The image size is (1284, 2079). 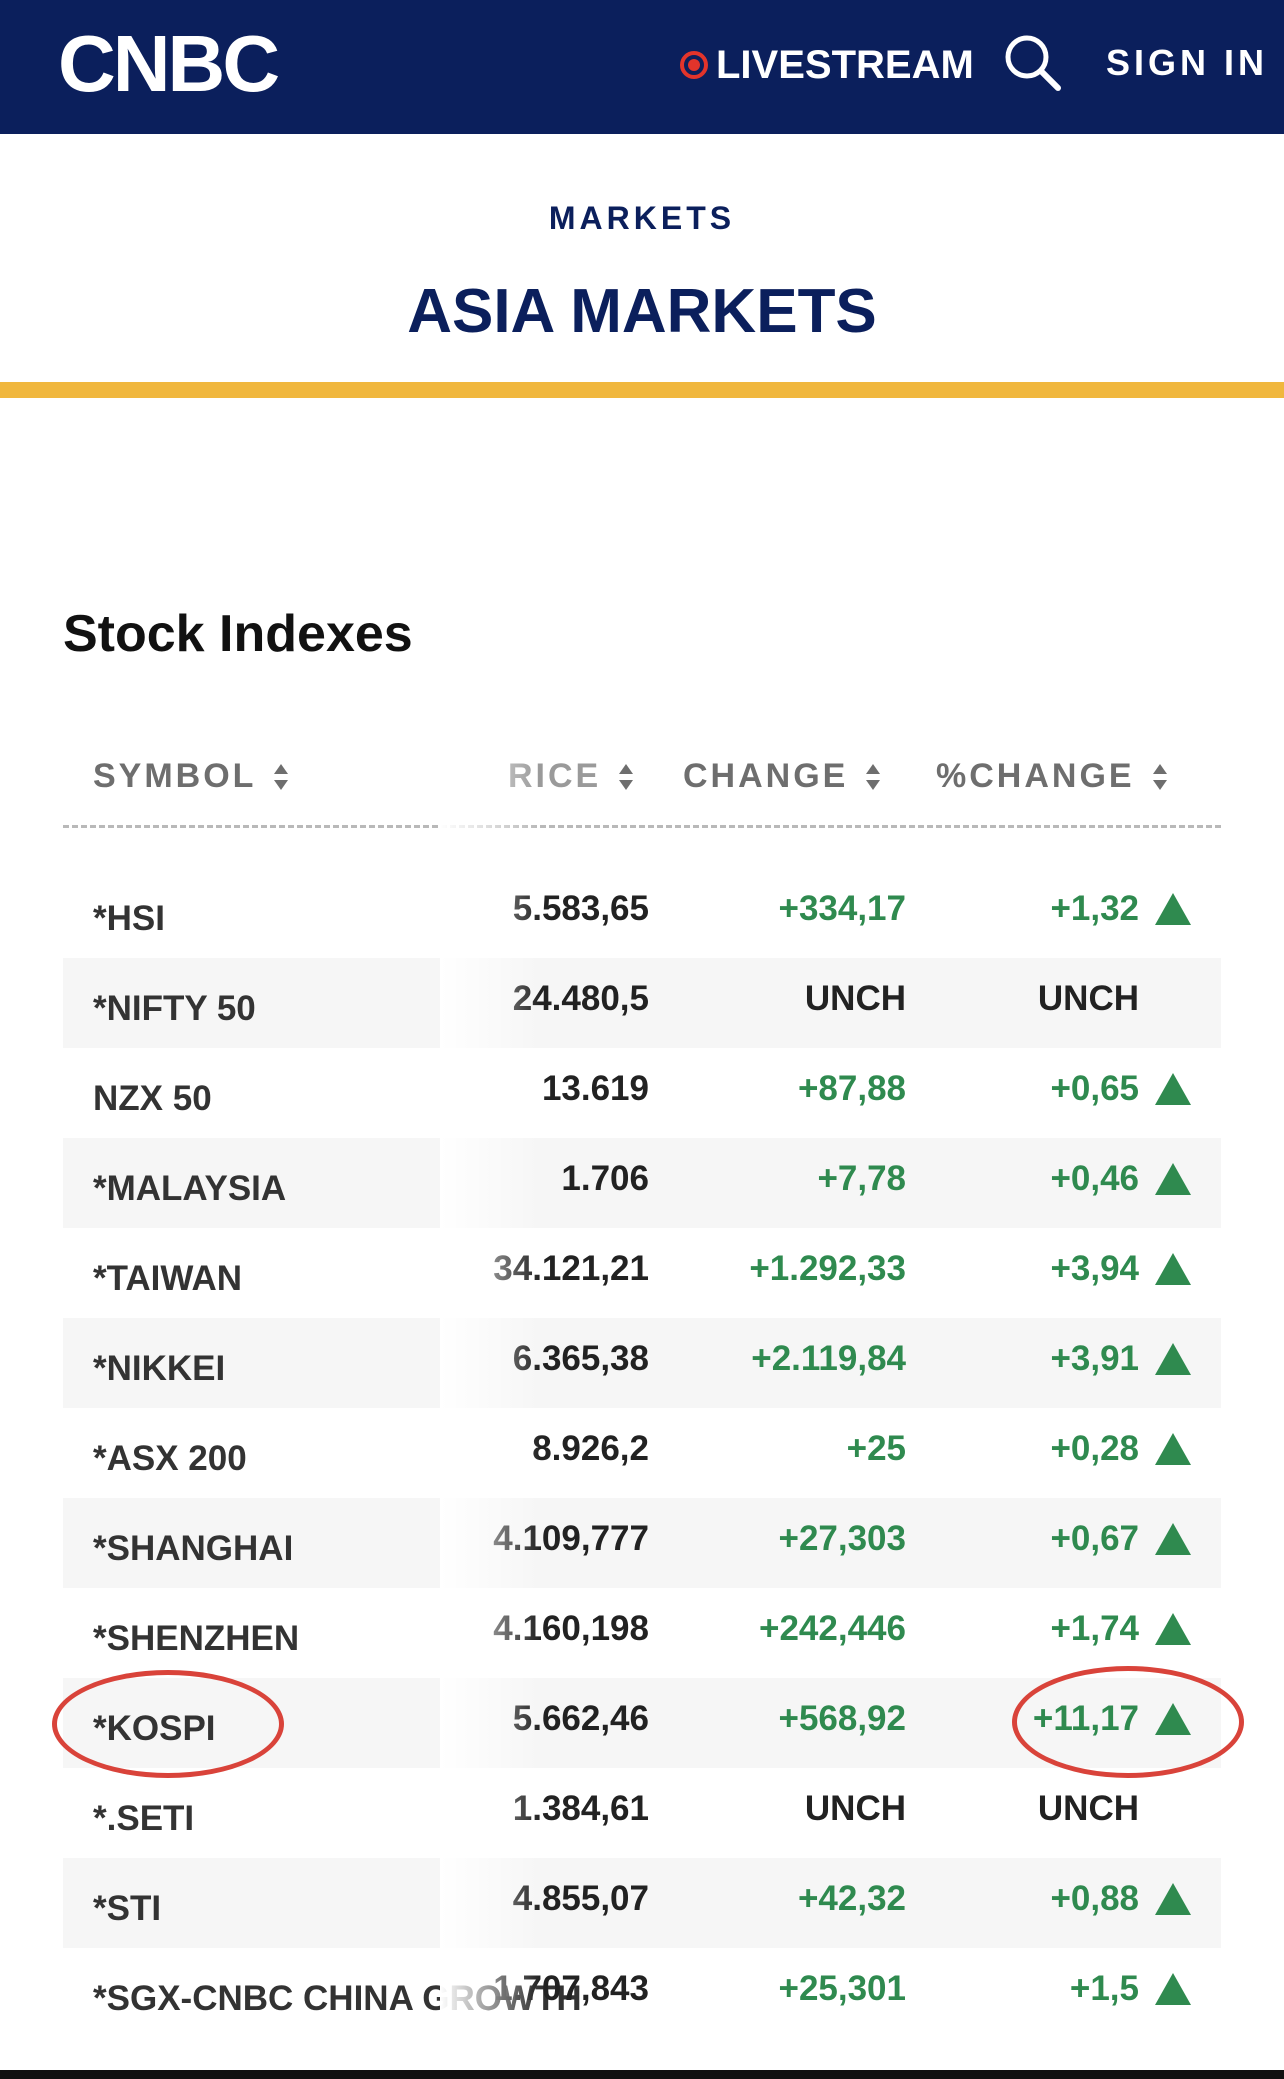 What do you see at coordinates (129, 918) in the screenshot?
I see `symbol-link: *HSI` at bounding box center [129, 918].